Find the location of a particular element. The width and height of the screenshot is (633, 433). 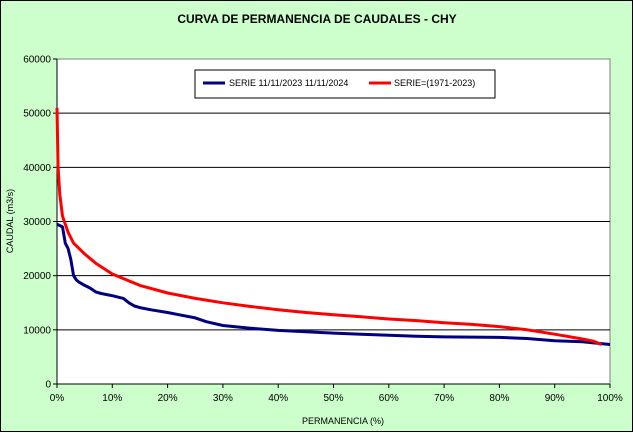

x-tick-label: 70% is located at coordinates (444, 398).